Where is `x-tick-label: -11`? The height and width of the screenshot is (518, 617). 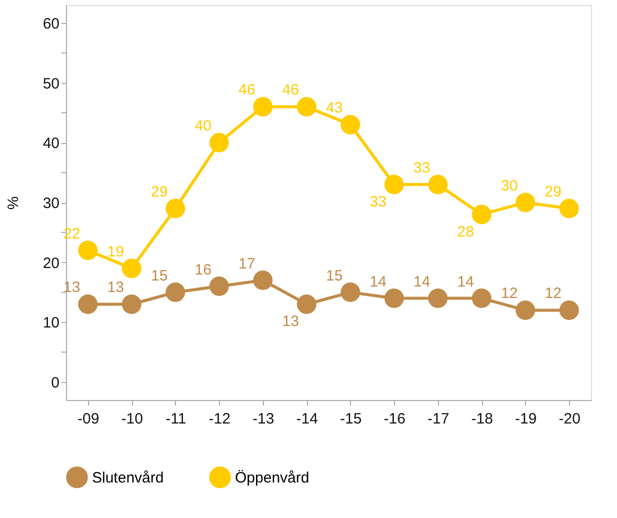
x-tick-label: -11 is located at coordinates (176, 419).